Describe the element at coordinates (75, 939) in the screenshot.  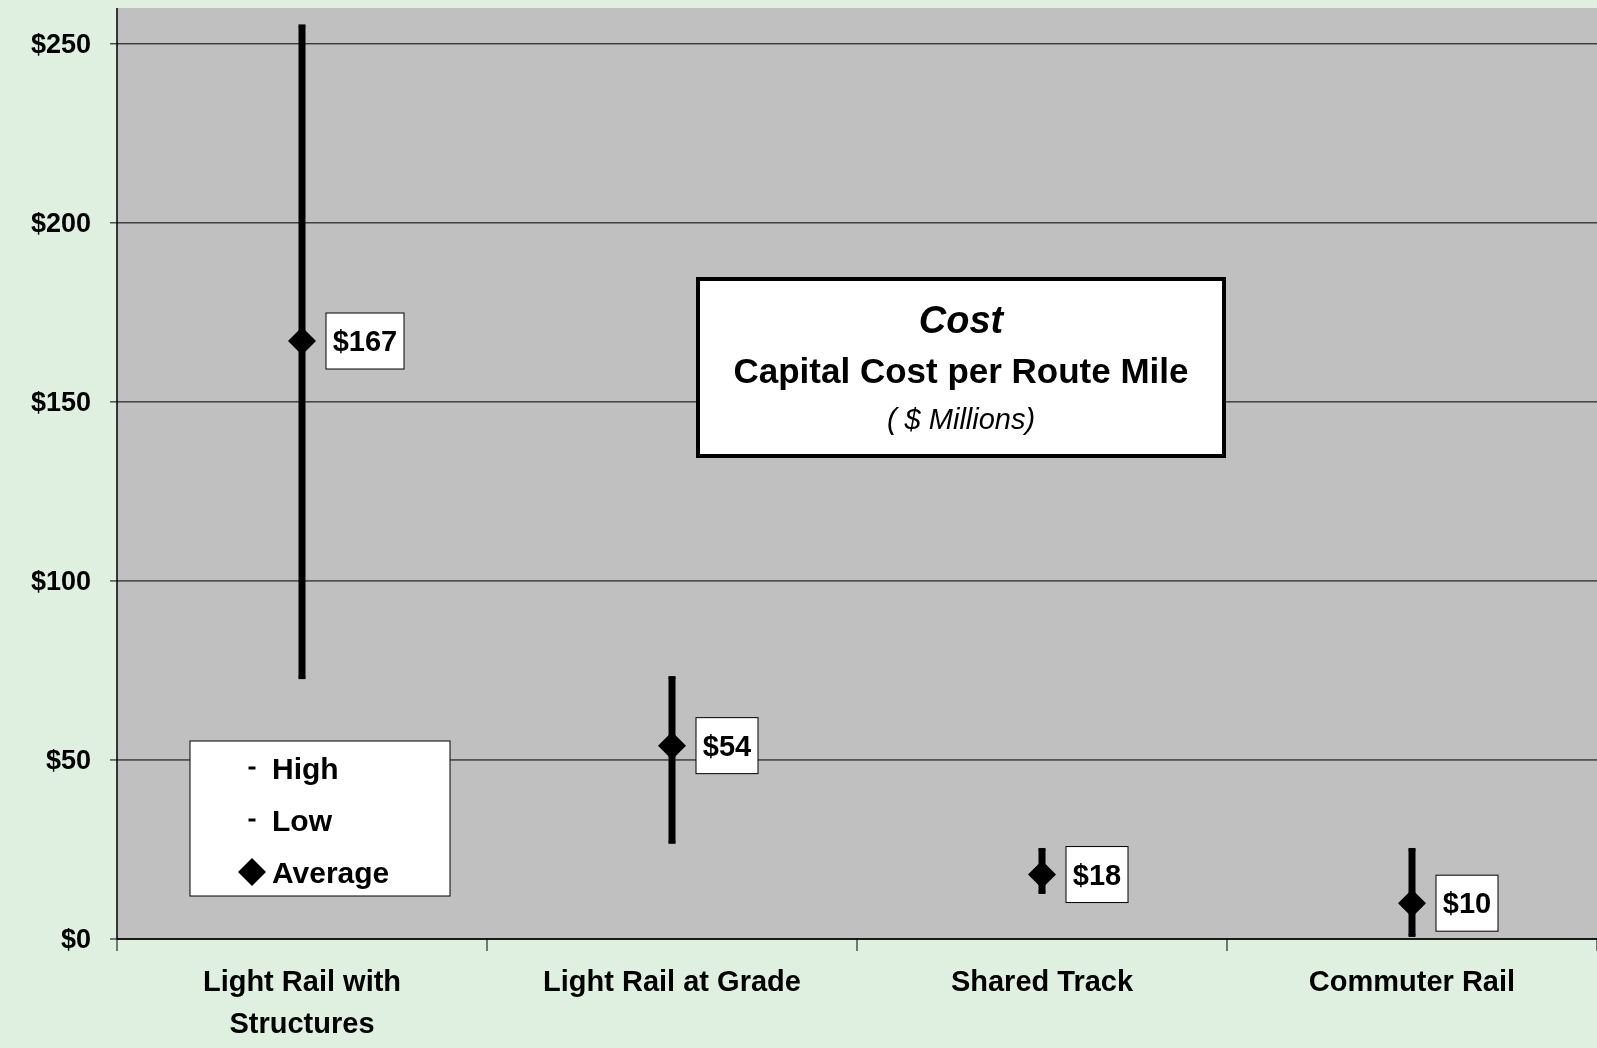
I see `y-tick-label: $0` at that location.